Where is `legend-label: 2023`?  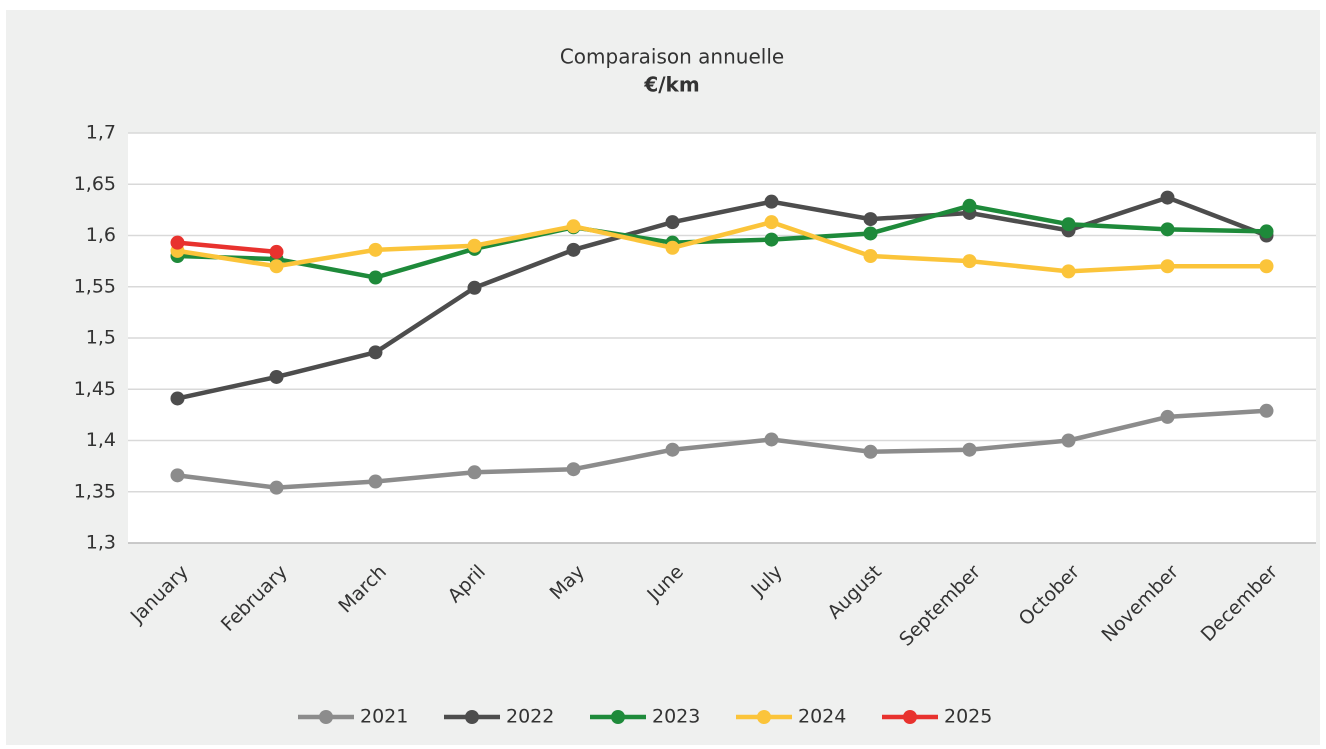 legend-label: 2023 is located at coordinates (676, 717).